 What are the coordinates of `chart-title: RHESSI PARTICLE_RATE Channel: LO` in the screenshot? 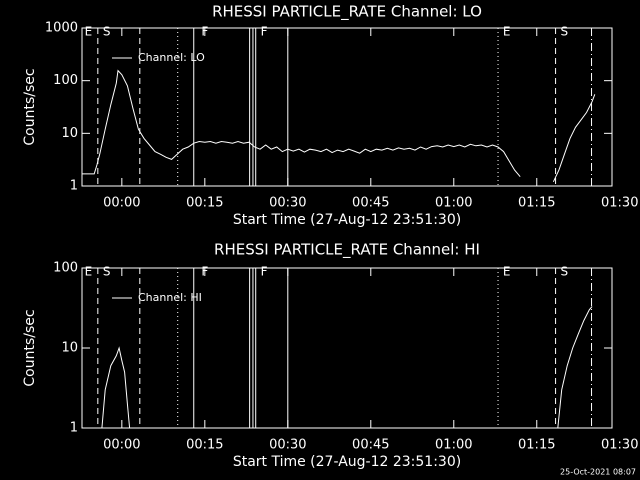 It's located at (347, 12).